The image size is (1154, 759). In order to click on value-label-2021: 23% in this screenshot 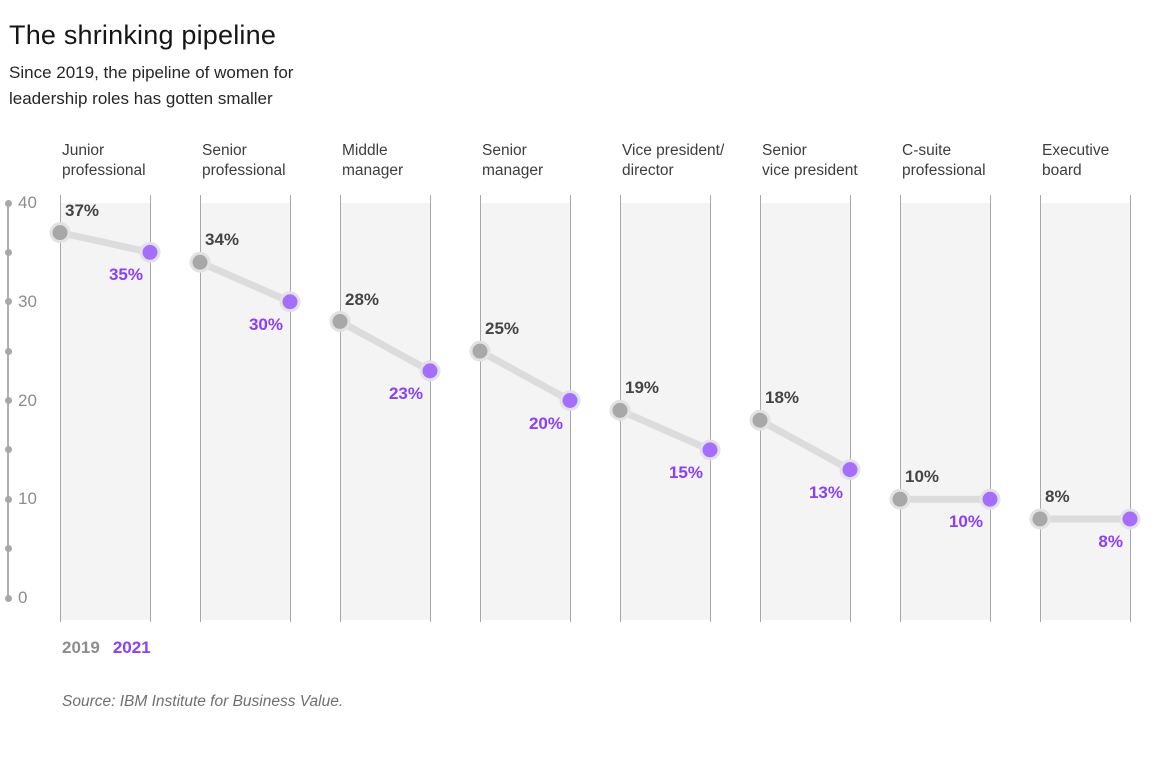, I will do `click(405, 393)`.